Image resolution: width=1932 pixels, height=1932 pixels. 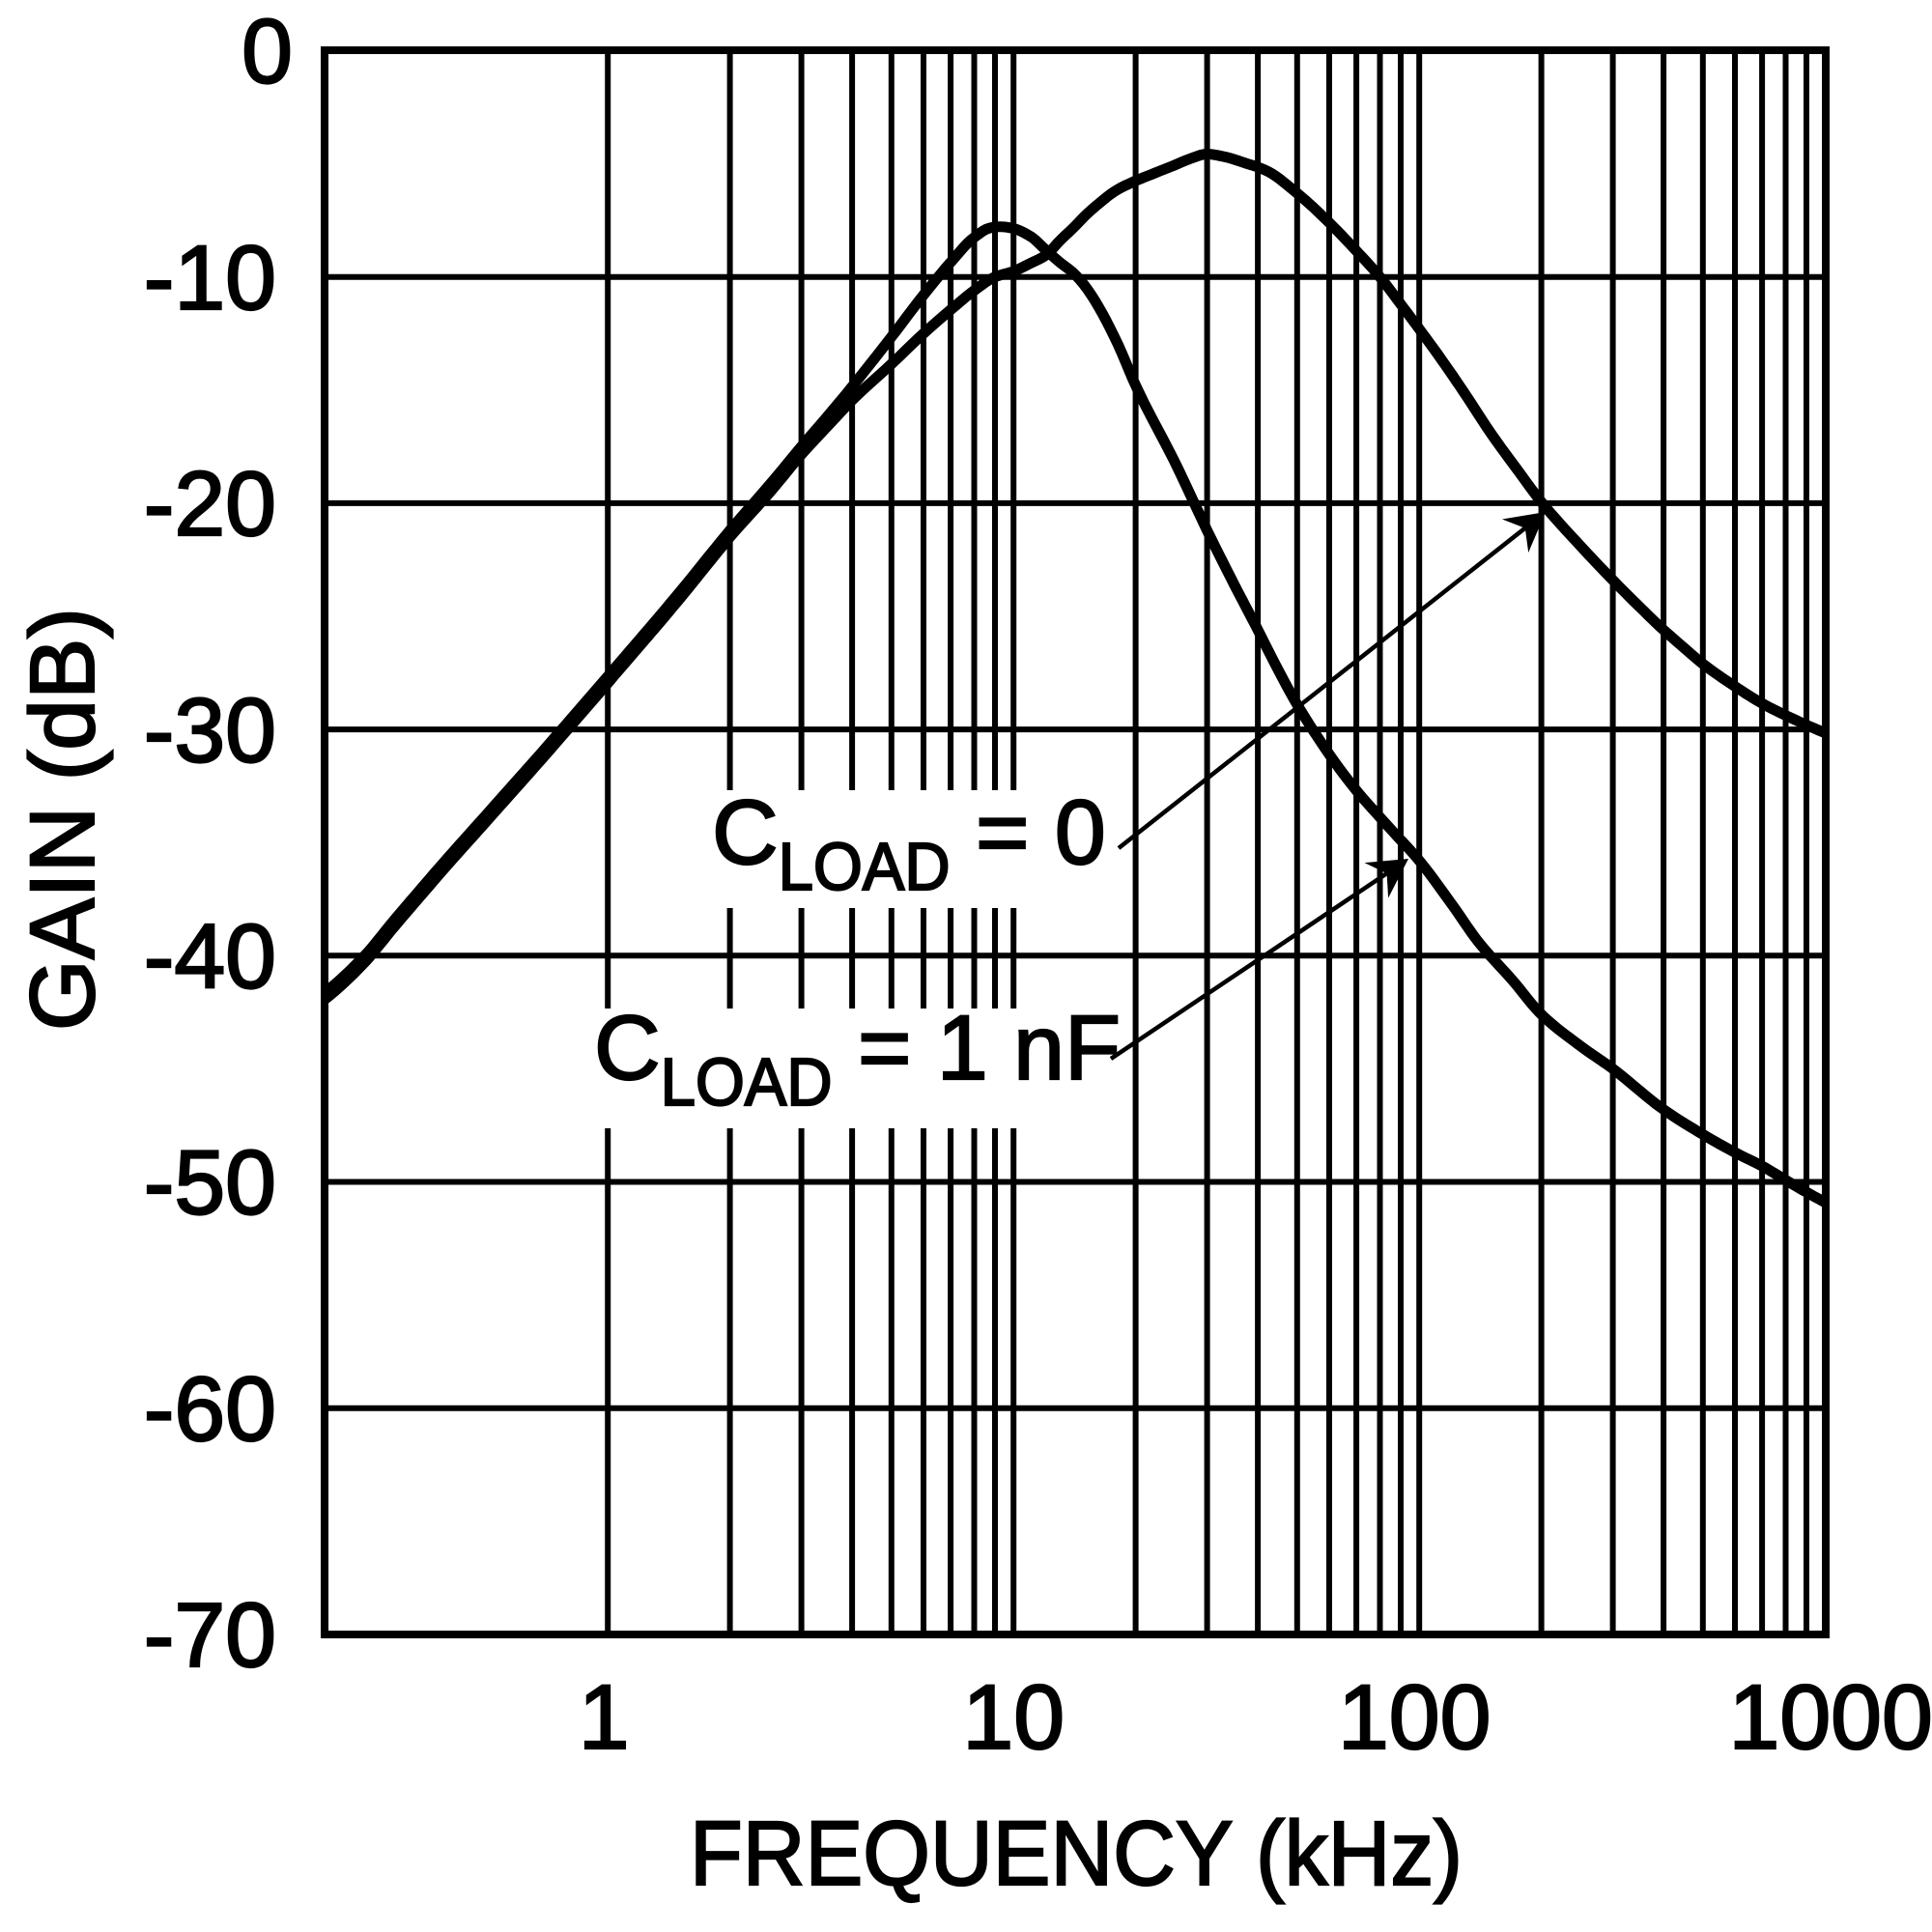 I want to click on svg-text: -20, so click(x=210, y=504).